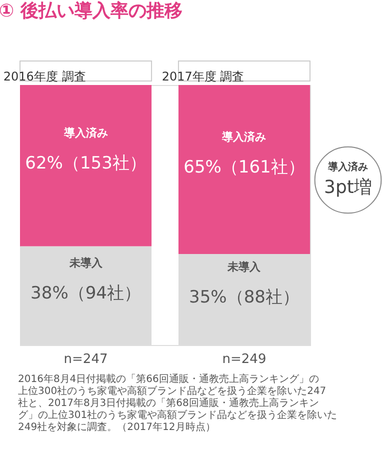 The width and height of the screenshot is (382, 450). What do you see at coordinates (91, 11) in the screenshot?
I see `chart-title: ① 後払い導入率の推移` at bounding box center [91, 11].